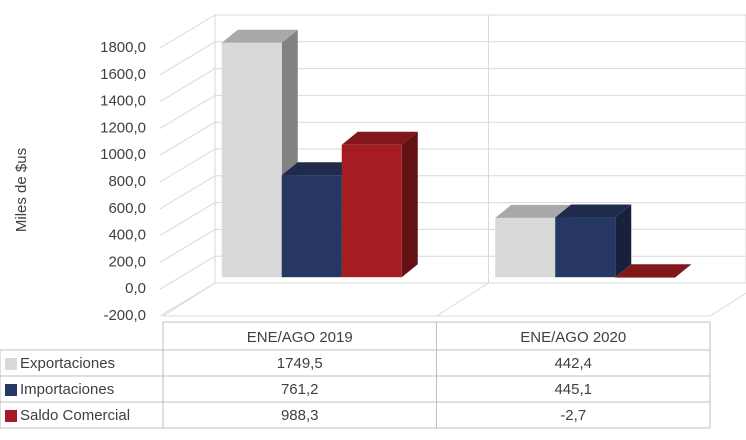  What do you see at coordinates (67, 389) in the screenshot?
I see `legend-label: Importaciones` at bounding box center [67, 389].